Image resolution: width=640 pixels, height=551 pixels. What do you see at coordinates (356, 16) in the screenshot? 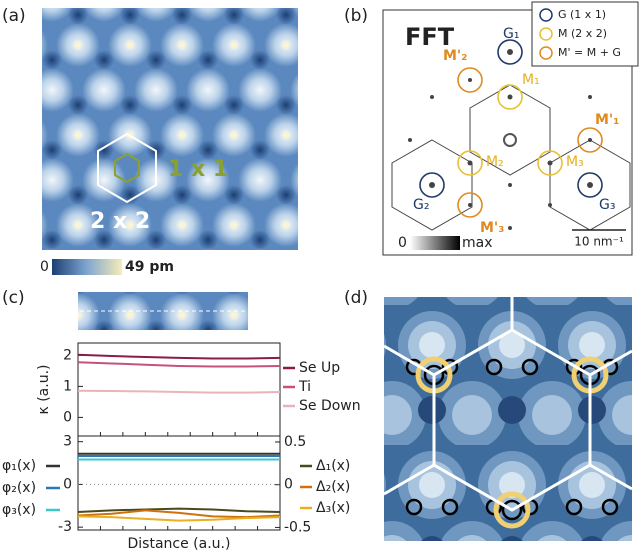
I see `panel-label: (b)` at bounding box center [356, 16].